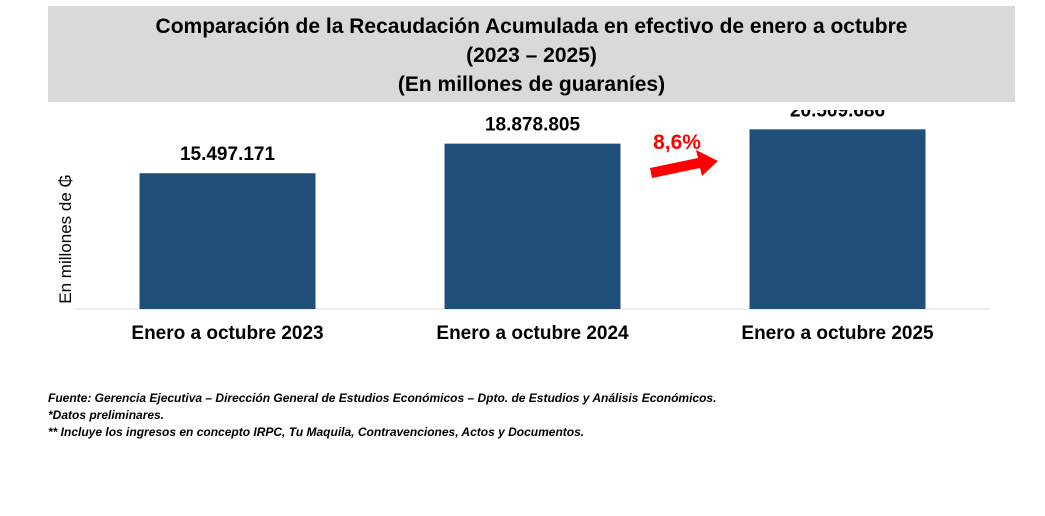  What do you see at coordinates (677, 142) in the screenshot?
I see `growth-annotation-label: 8,6%` at bounding box center [677, 142].